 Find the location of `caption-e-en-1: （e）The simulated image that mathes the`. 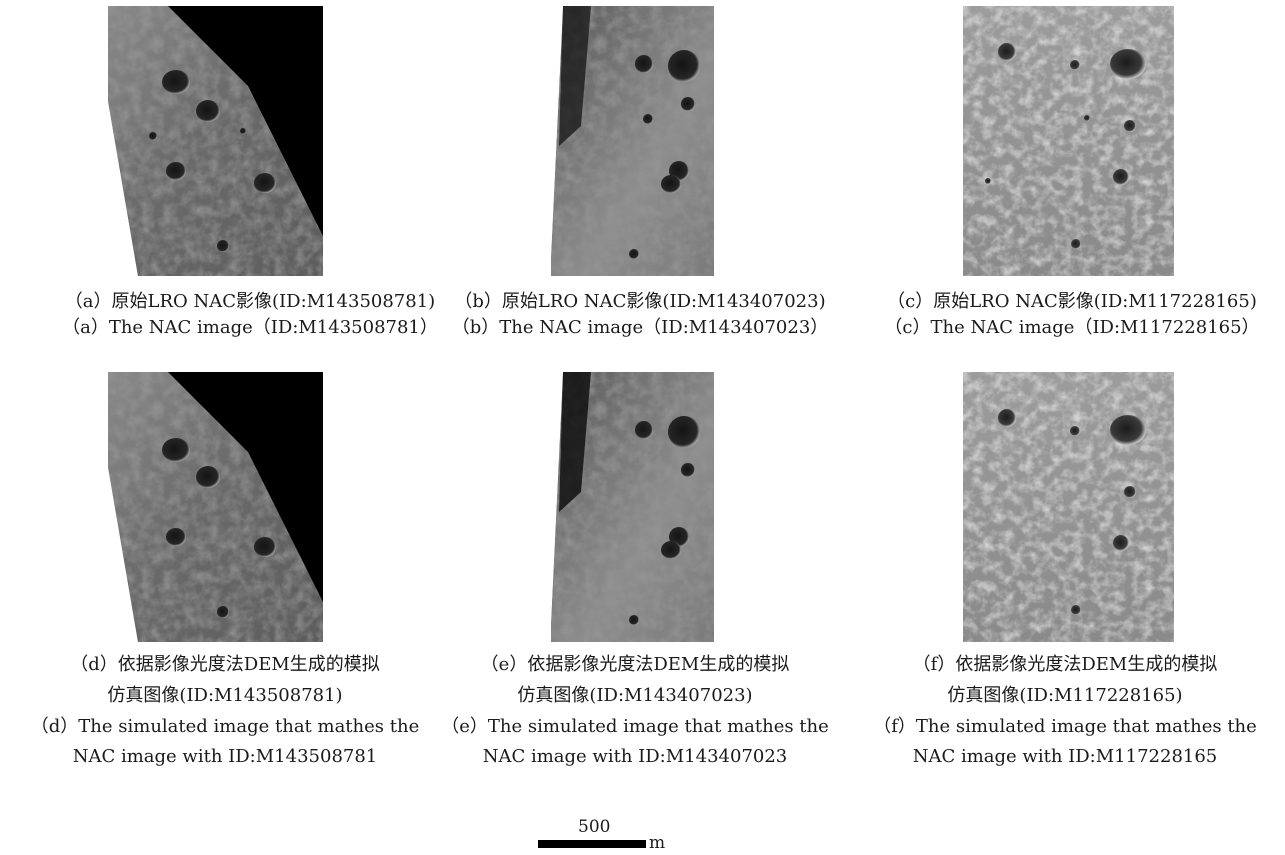

caption-e-en-1: （e）The simulated image that mathes the is located at coordinates (635, 726).